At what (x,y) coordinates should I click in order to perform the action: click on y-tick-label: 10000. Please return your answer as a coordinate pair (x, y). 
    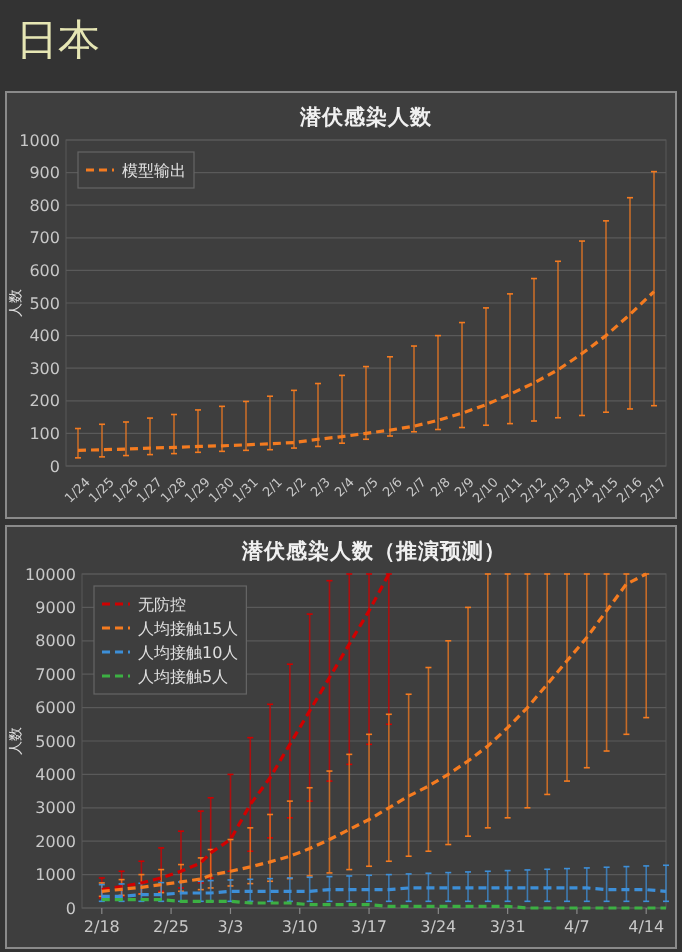
    Looking at the image, I should click on (50, 574).